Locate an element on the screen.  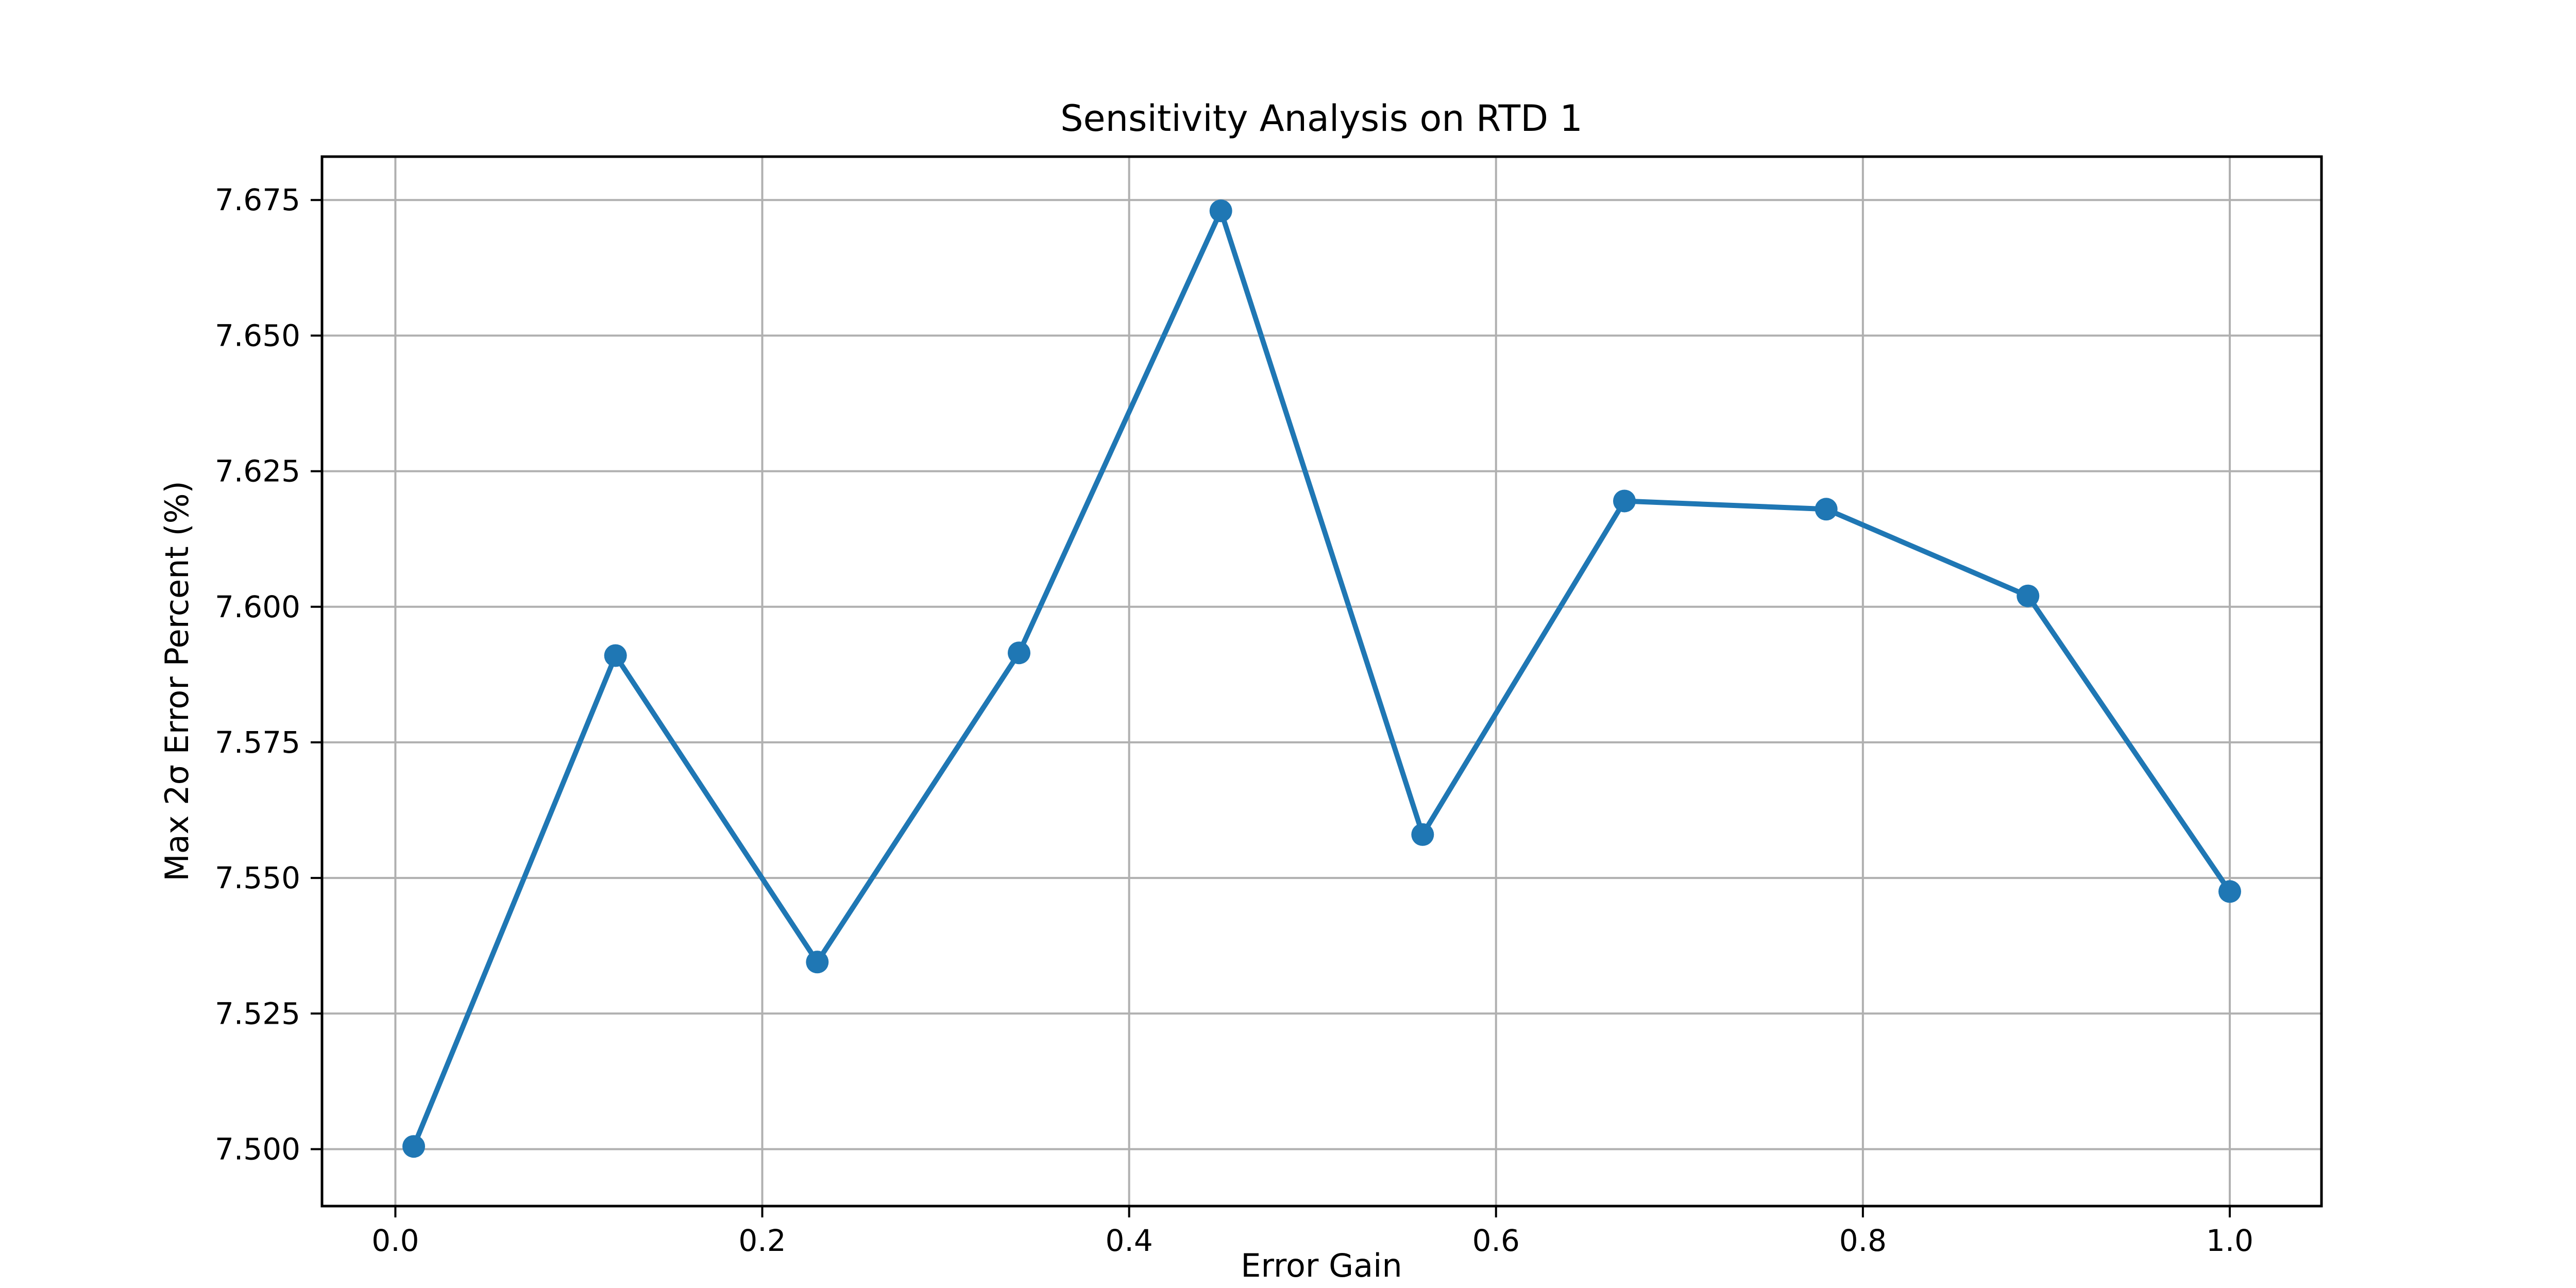
x-tick-label: 0.6 is located at coordinates (1496, 1240).